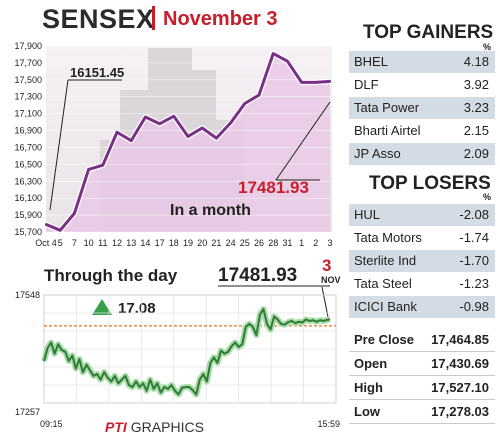  I want to click on loser-name: Sterlite Ind, so click(385, 260).